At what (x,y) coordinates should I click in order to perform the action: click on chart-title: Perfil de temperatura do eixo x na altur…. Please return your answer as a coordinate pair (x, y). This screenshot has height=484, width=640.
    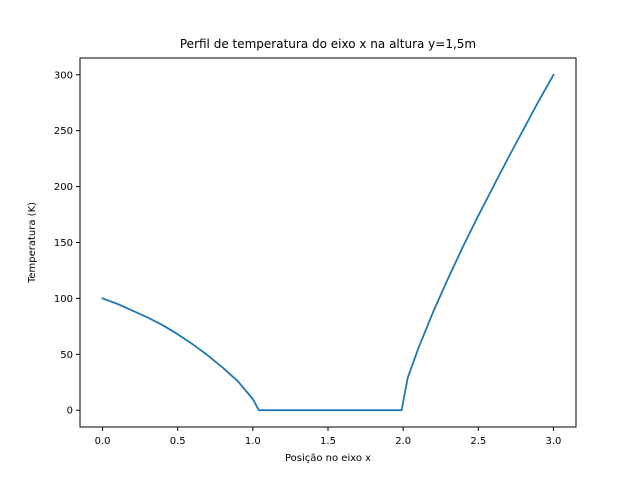
    Looking at the image, I should click on (328, 44).